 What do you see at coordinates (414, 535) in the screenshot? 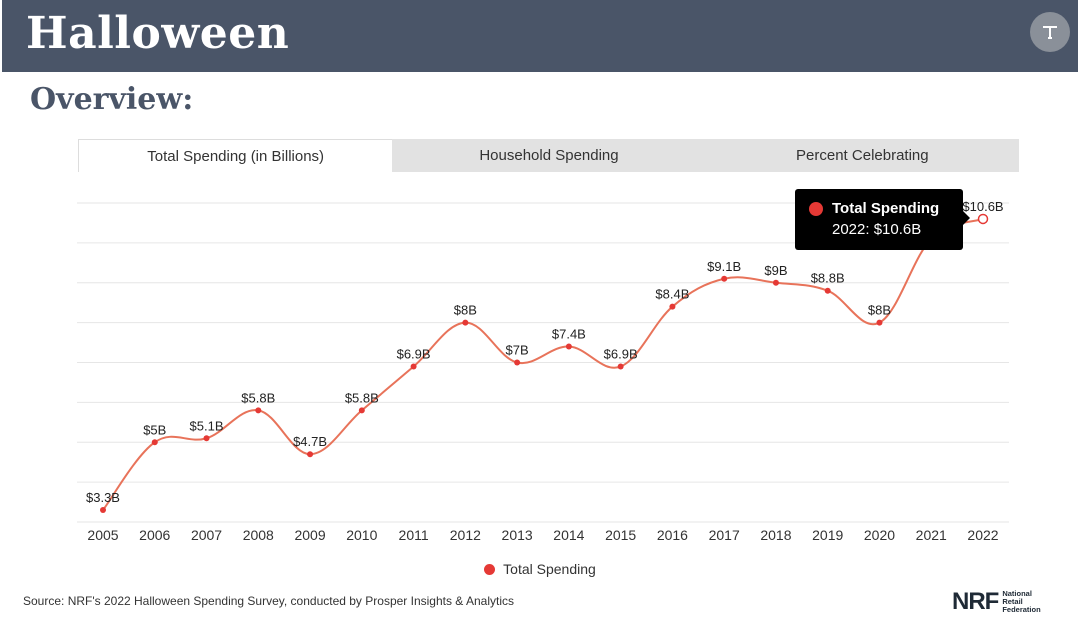
I see `x-tick-label: 2011` at bounding box center [414, 535].